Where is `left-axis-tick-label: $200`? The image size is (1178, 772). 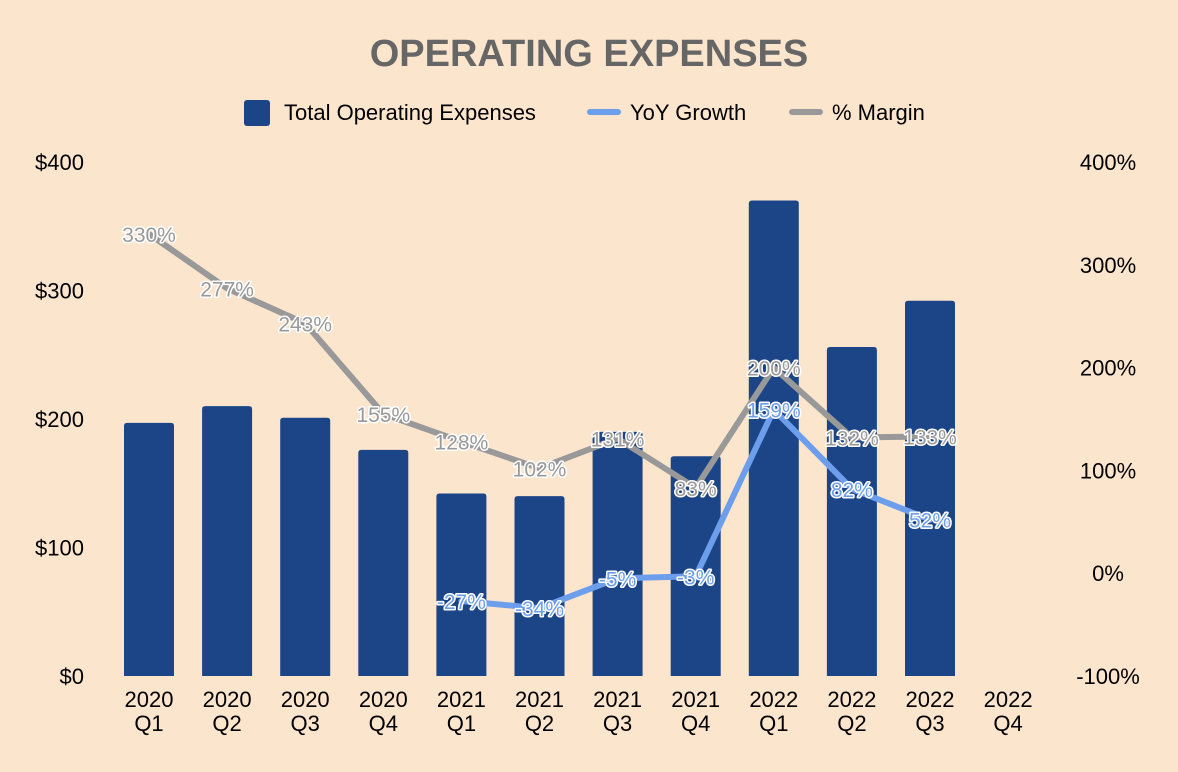 left-axis-tick-label: $200 is located at coordinates (59, 419).